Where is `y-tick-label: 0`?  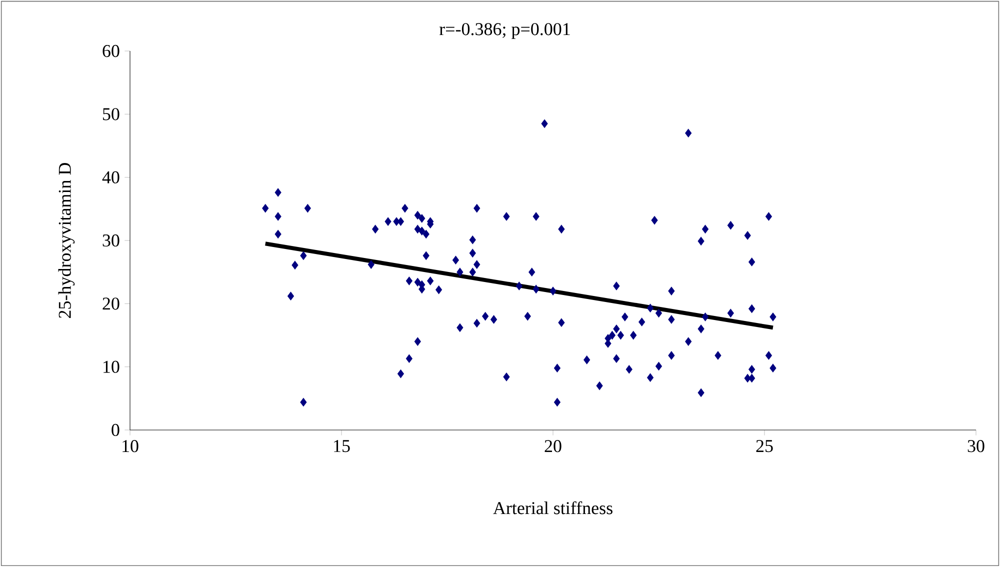
y-tick-label: 0 is located at coordinates (116, 430).